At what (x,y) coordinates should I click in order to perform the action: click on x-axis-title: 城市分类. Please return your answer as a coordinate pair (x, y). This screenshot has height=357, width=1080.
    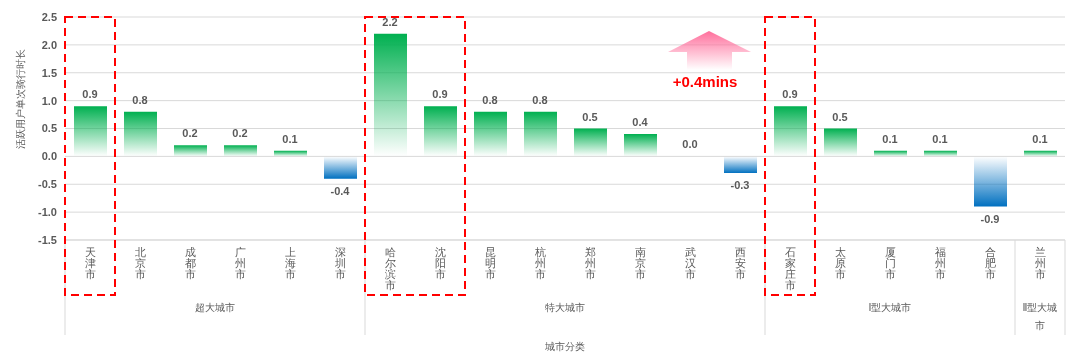
    Looking at the image, I should click on (564, 346).